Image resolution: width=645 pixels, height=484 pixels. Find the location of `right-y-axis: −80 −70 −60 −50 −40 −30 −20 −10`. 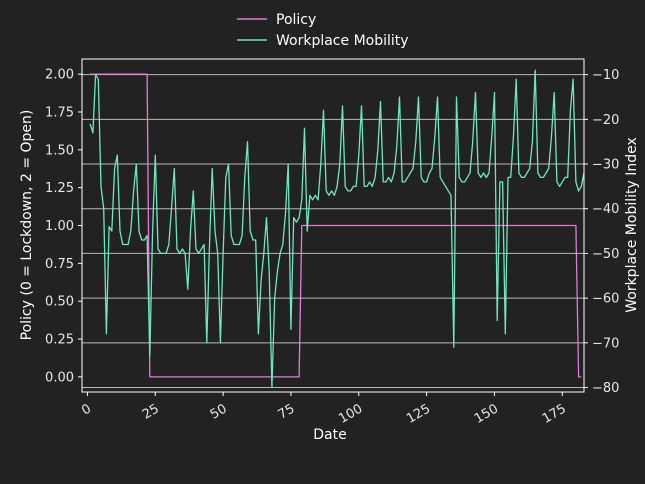

right-y-axis: −80 −70 −60 −50 −40 −30 −20 −10 is located at coordinates (601, 232).